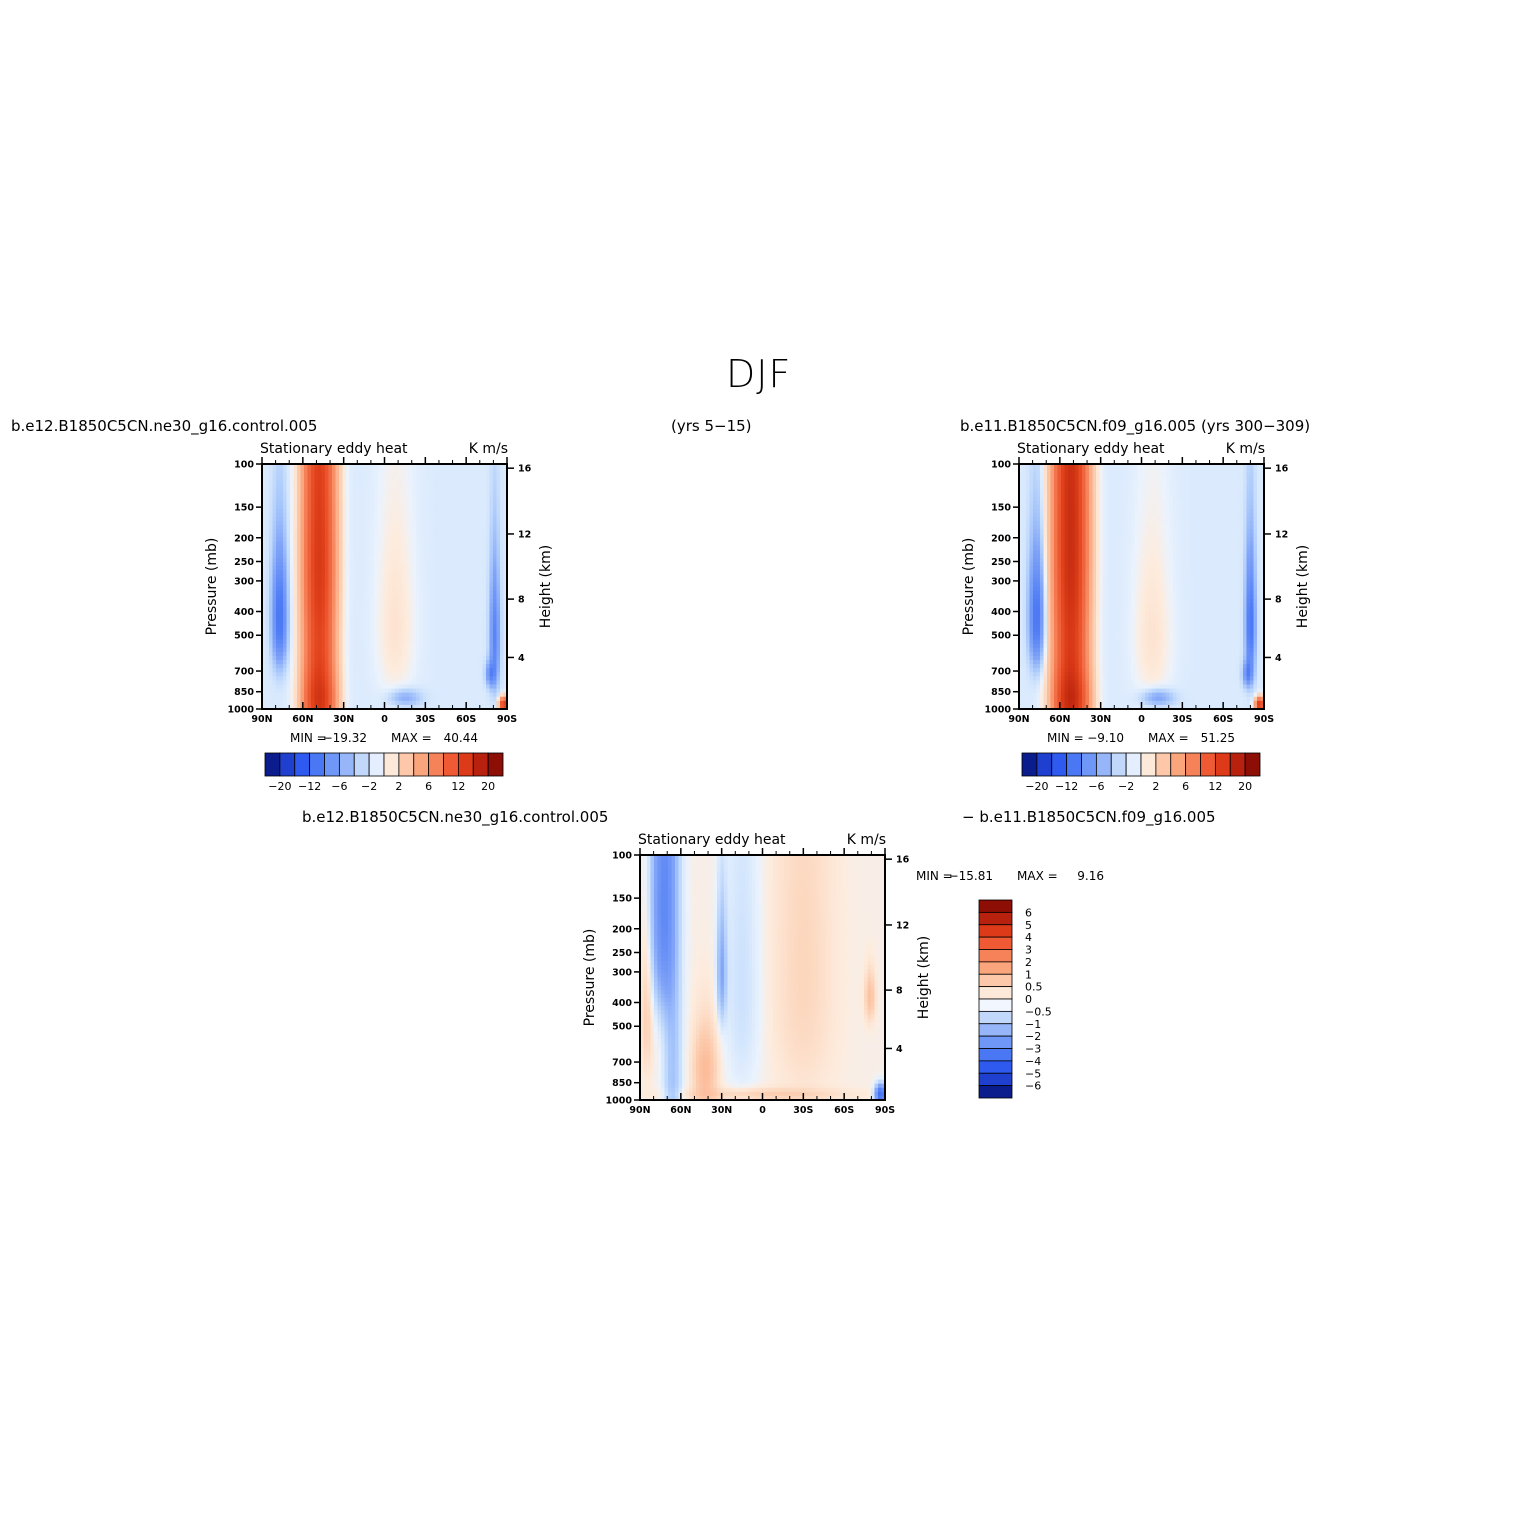 Image resolution: width=1525 pixels, height=1525 pixels. I want to click on ytick-label: 250, so click(244, 562).